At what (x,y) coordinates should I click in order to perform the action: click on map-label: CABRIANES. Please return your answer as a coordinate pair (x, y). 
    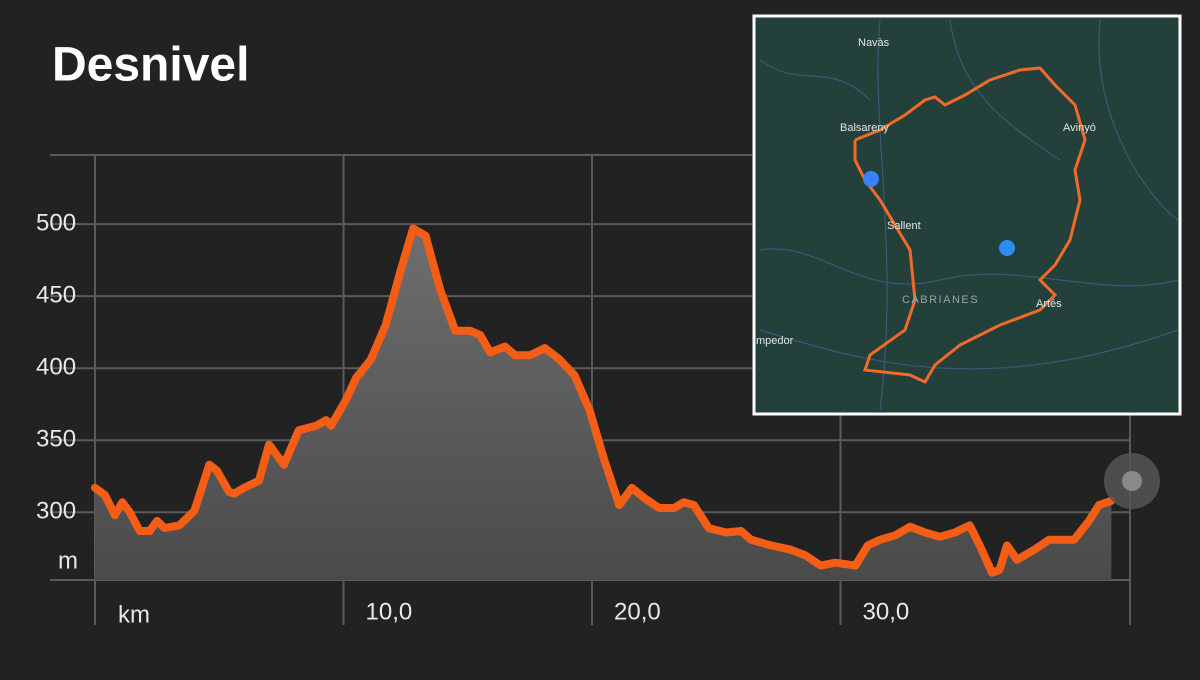
    Looking at the image, I should click on (940, 300).